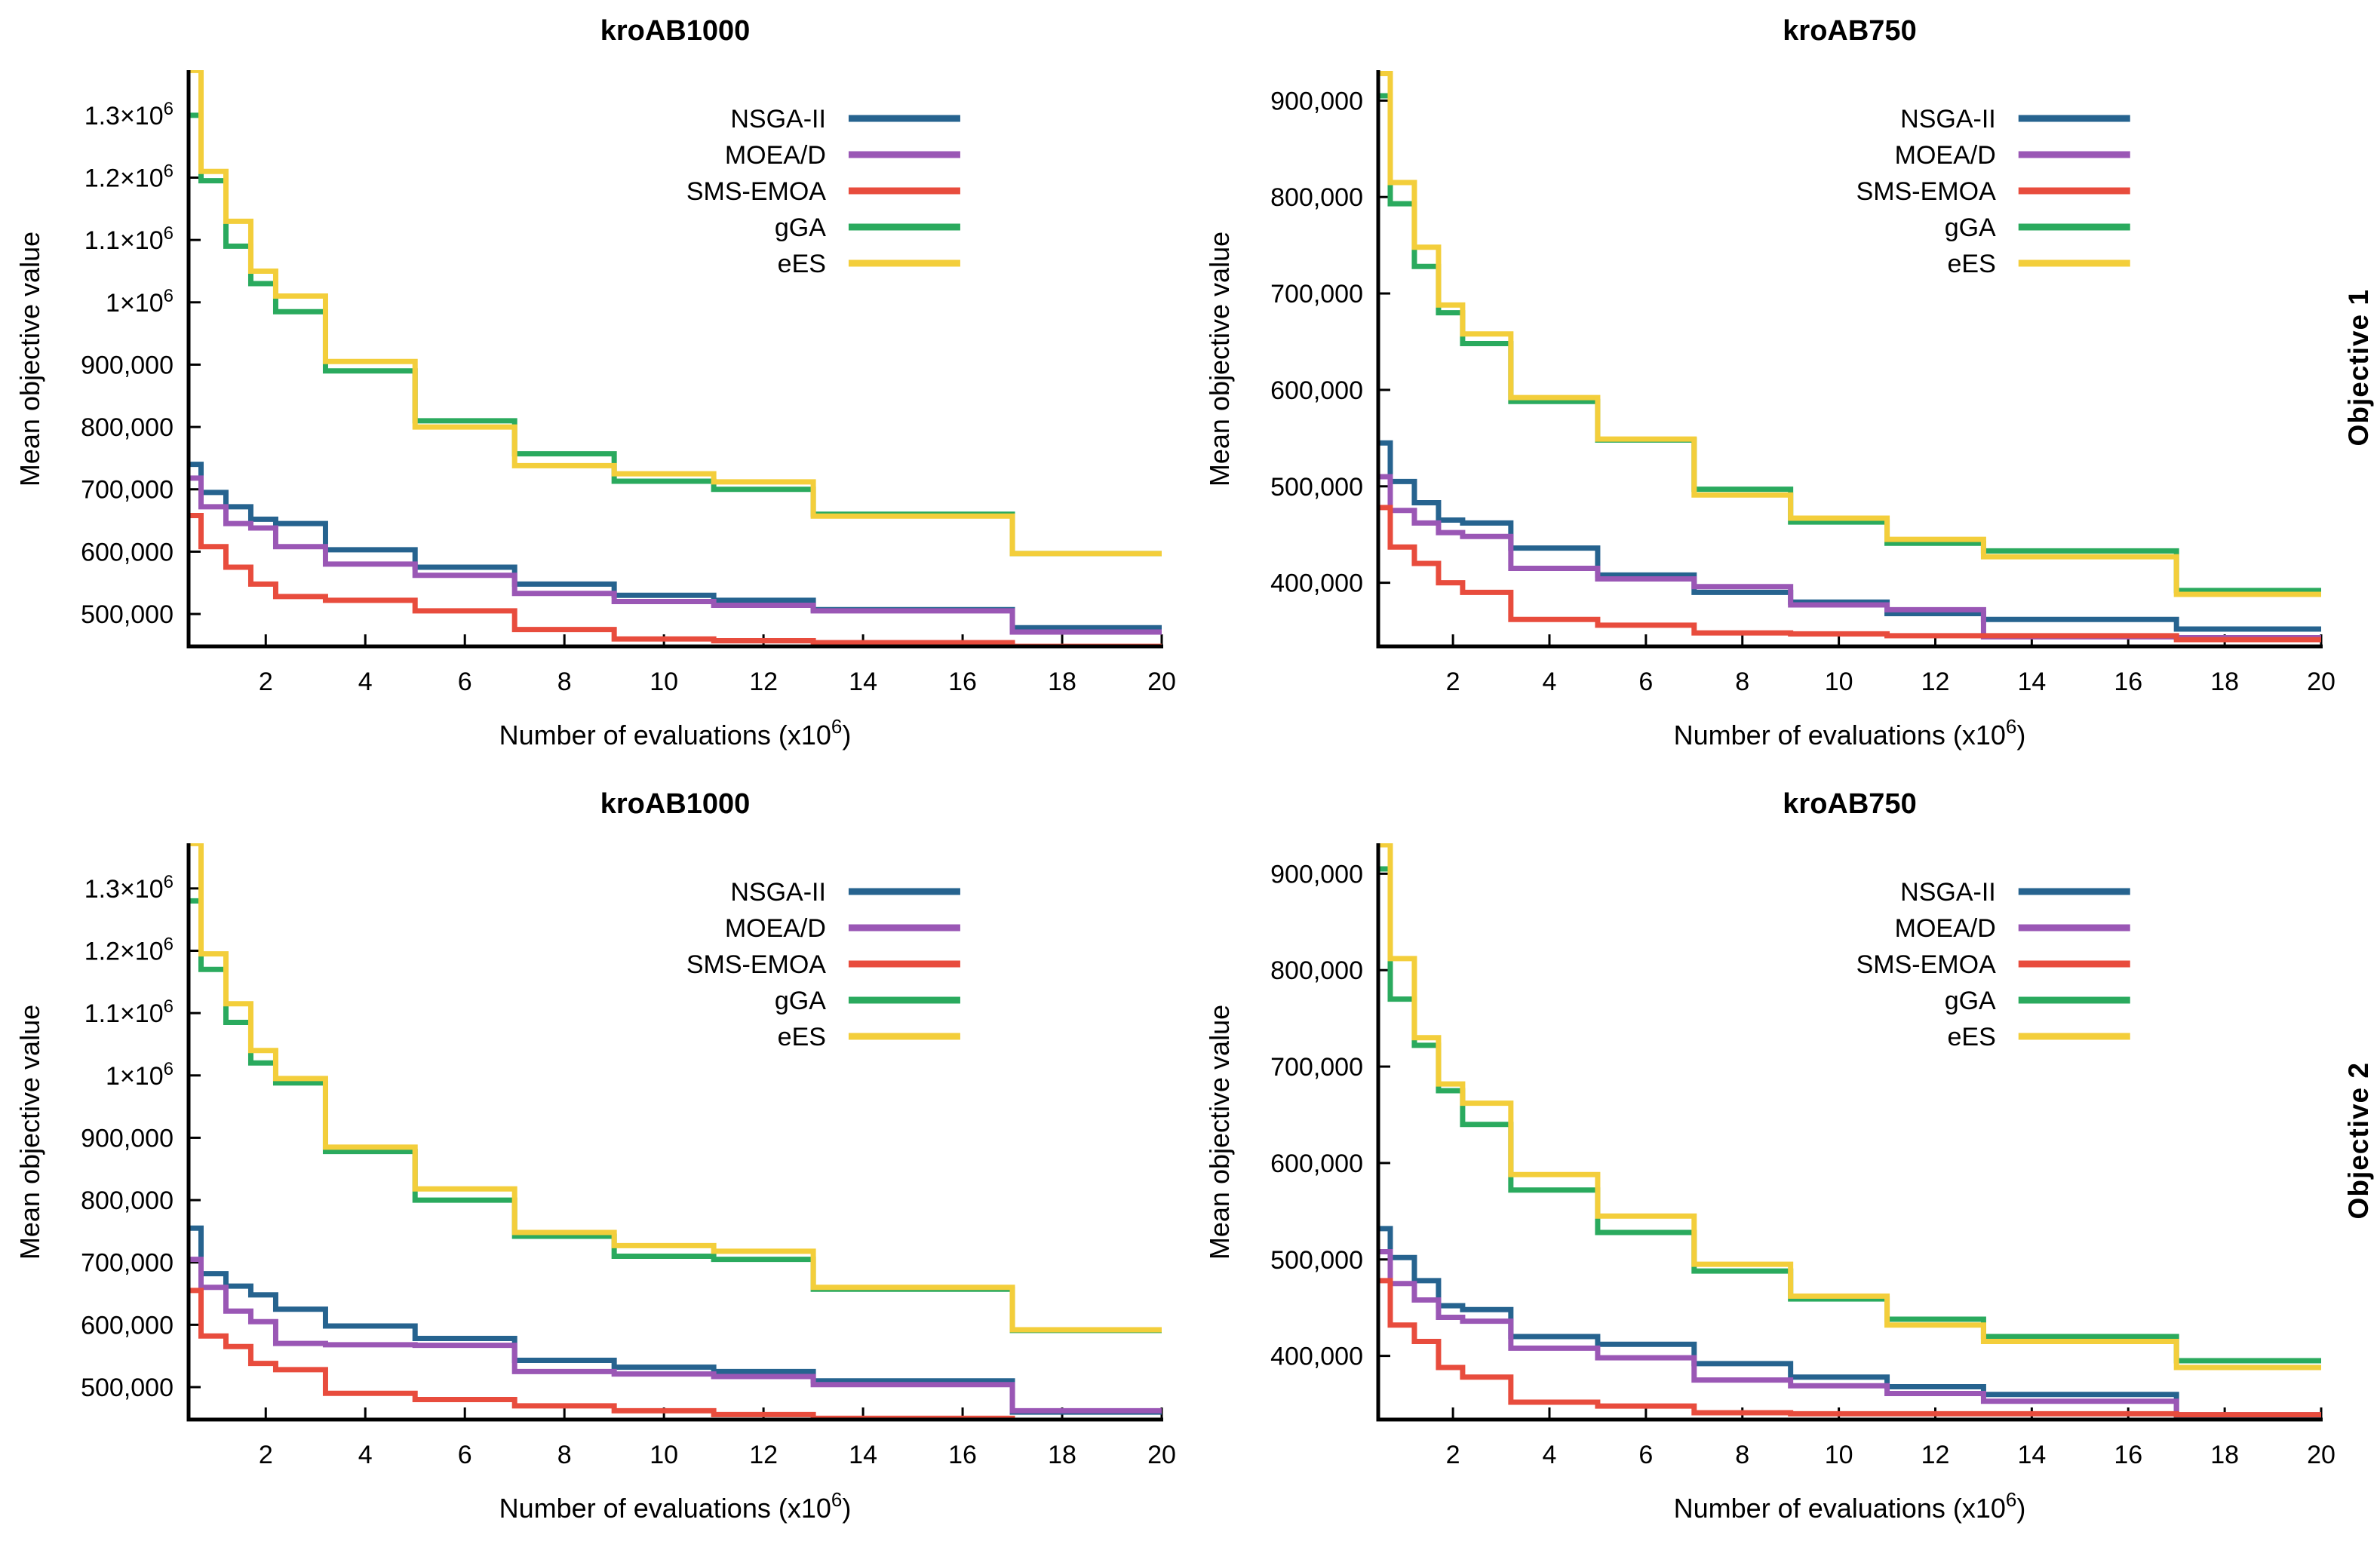 The height and width of the screenshot is (1547, 2380). What do you see at coordinates (2128, 1455) in the screenshot?
I see `x-tick-label: 16` at bounding box center [2128, 1455].